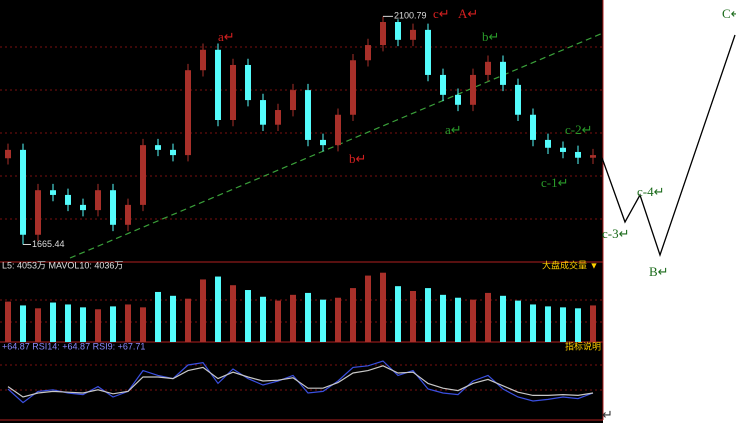  Describe the element at coordinates (583, 345) in the screenshot. I see `rsi-button: 指标说明` at that location.